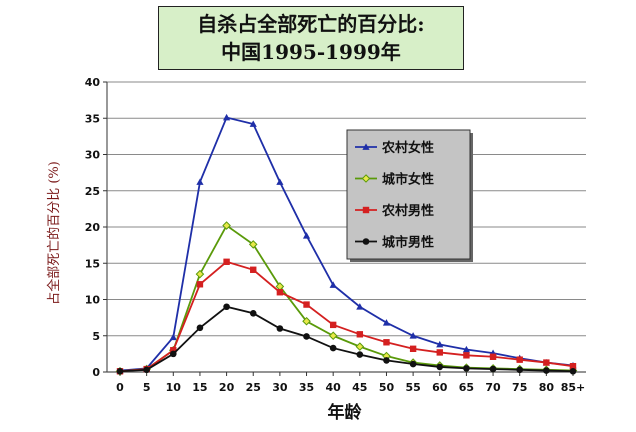 The height and width of the screenshot is (432, 636). What do you see at coordinates (306, 387) in the screenshot?
I see `x-tick-label: 35` at bounding box center [306, 387].